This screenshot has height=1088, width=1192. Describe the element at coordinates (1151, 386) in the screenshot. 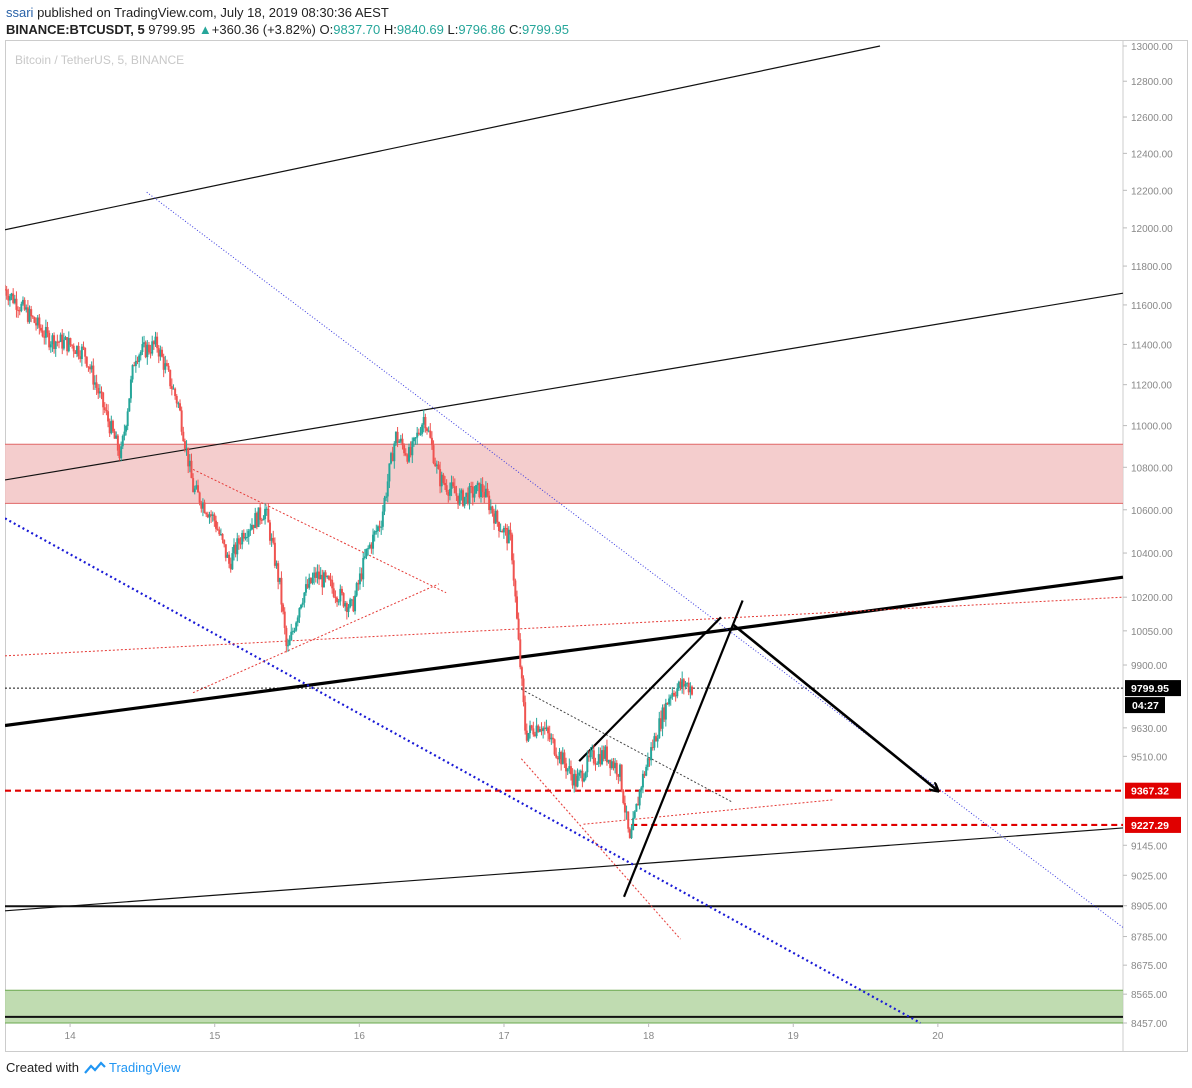

I see `y-tick-label: 11200.00` at that location.